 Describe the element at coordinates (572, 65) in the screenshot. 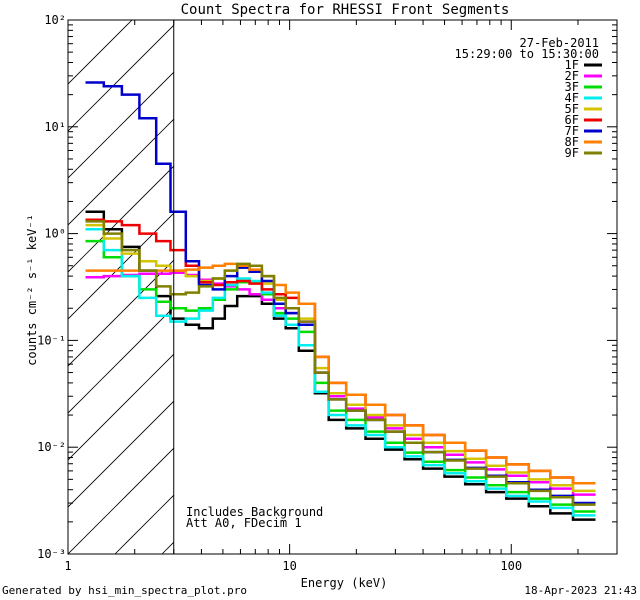

I see `legend-label: 1F` at that location.